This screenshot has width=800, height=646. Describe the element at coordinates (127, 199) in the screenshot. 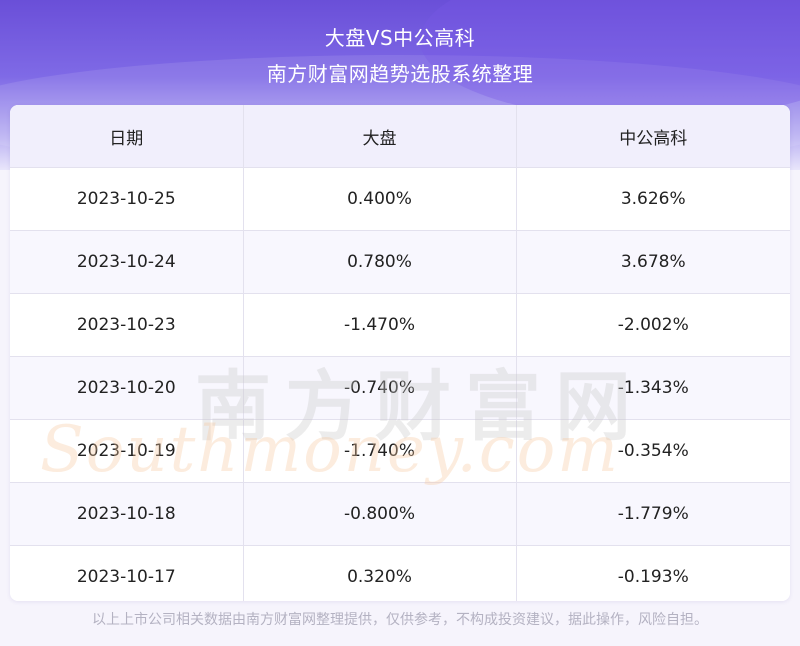

I see `date-cell: 2023-10-25` at that location.